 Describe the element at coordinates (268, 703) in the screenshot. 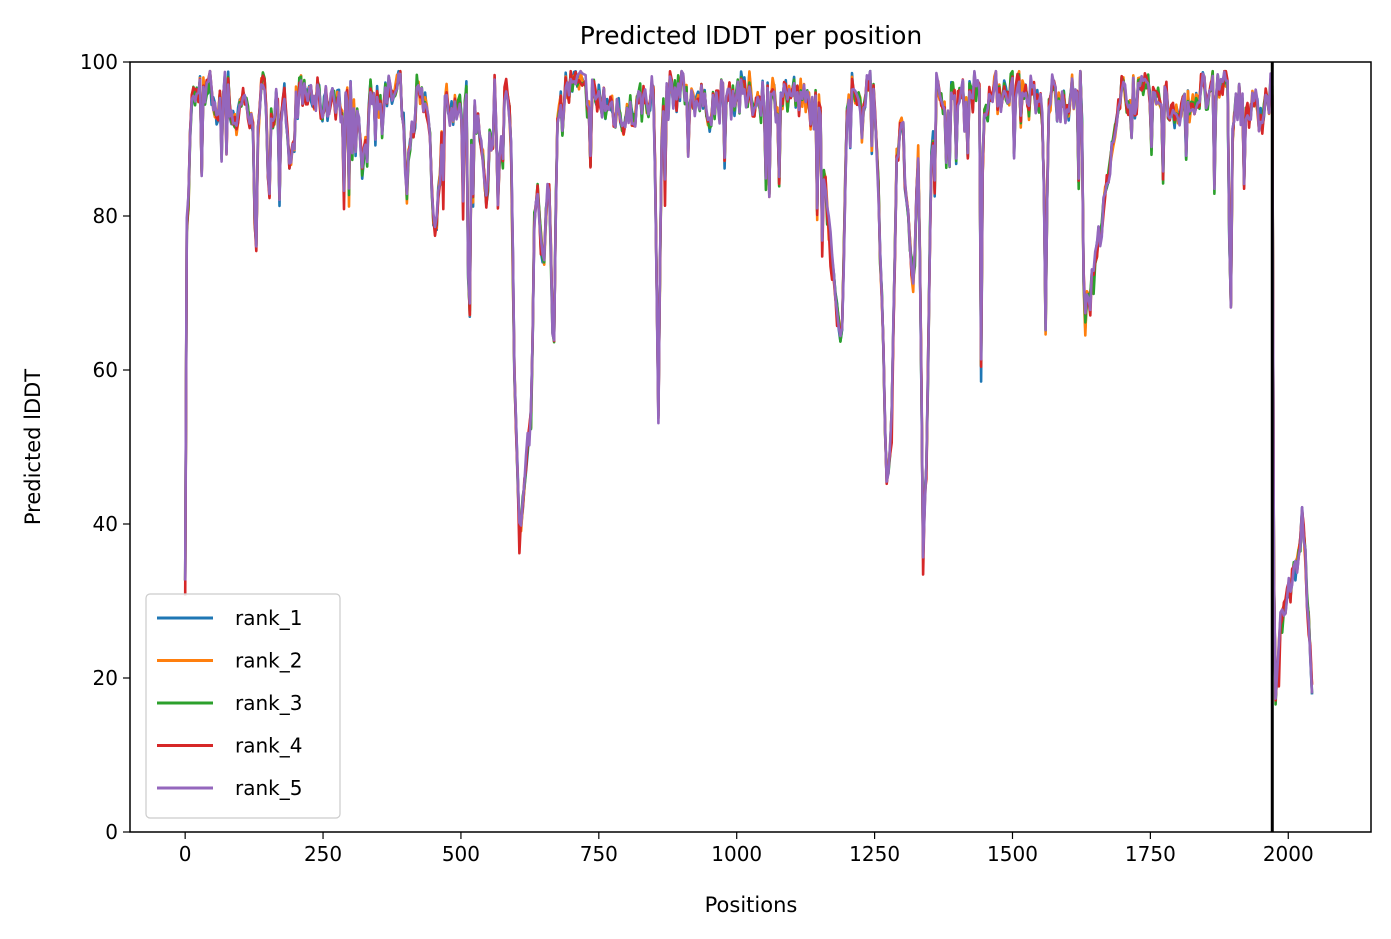

I see `legend-label: rank_3` at that location.